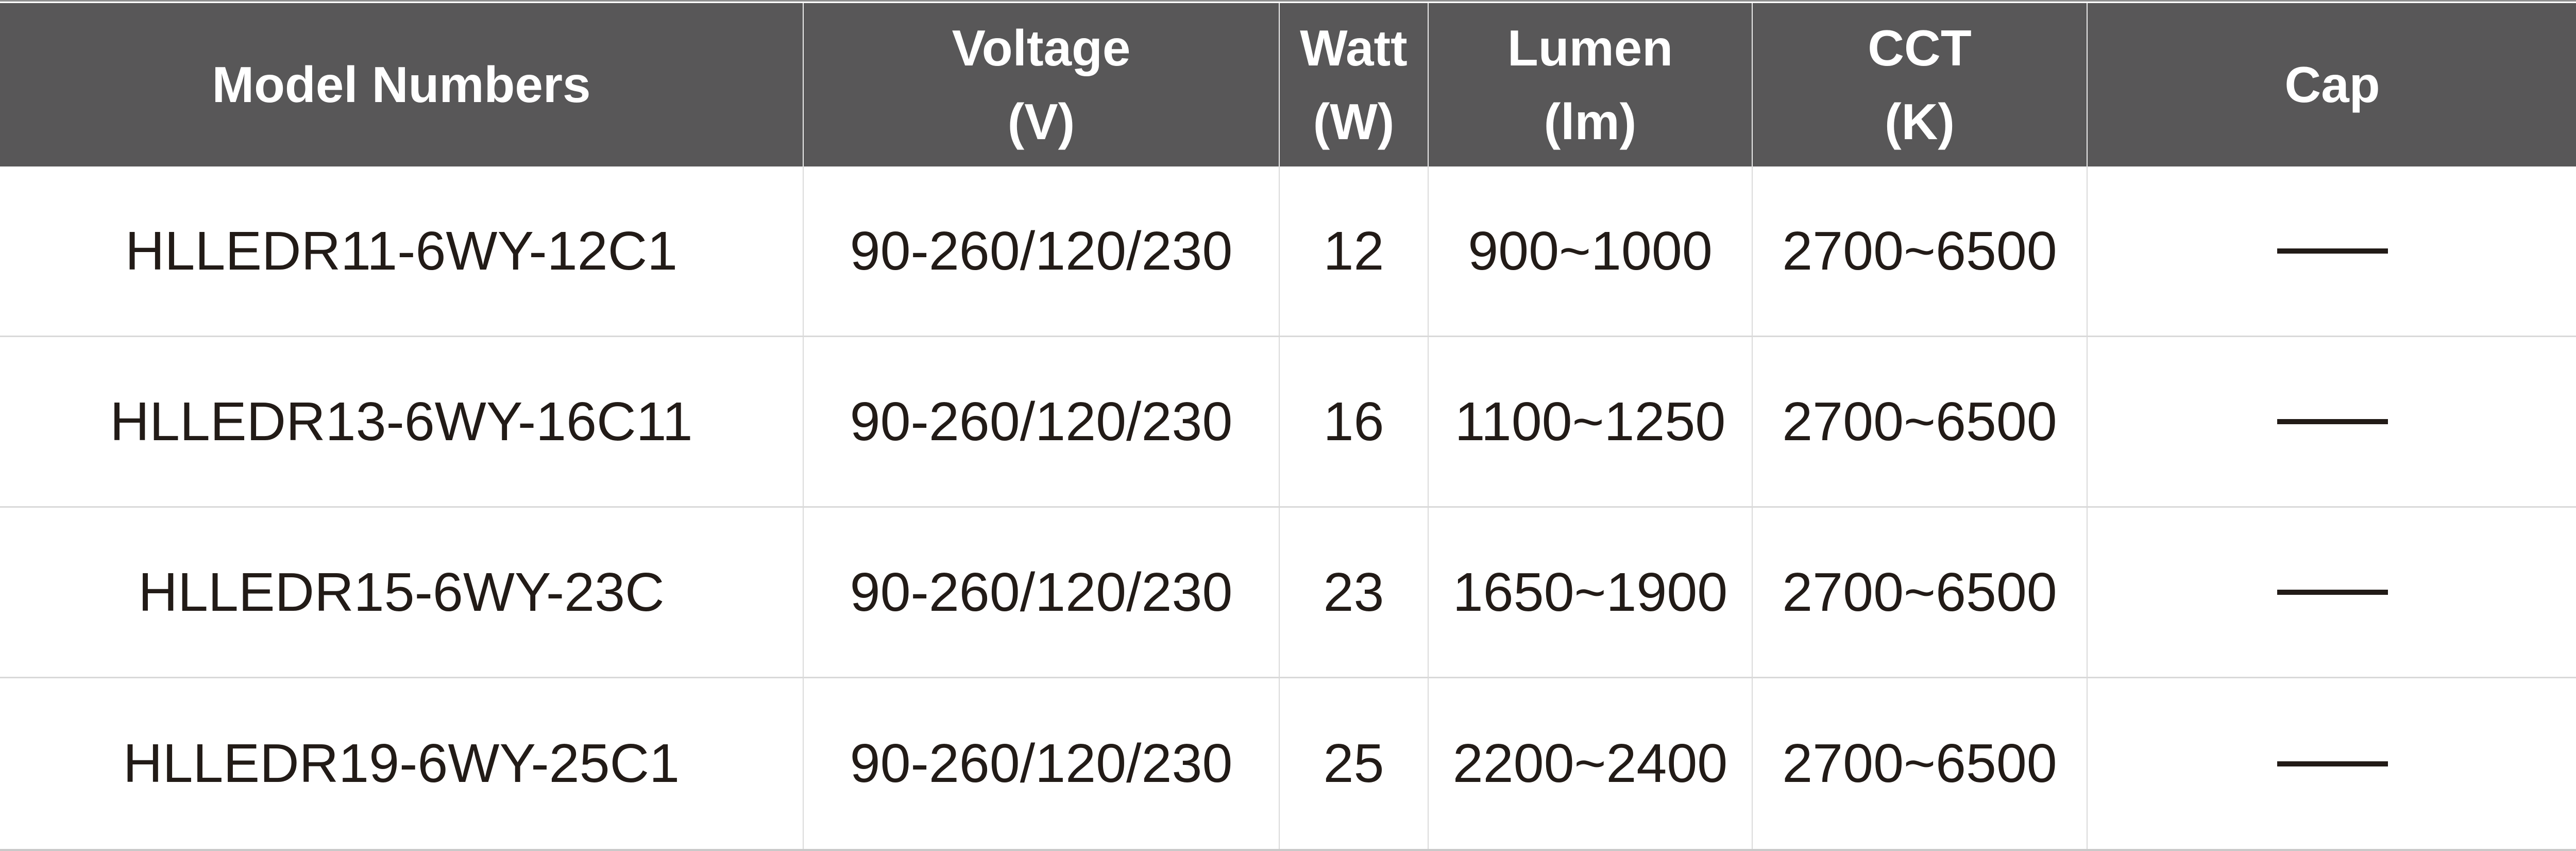  I want to click on header-voltage: Voltage (V), so click(1042, 85).